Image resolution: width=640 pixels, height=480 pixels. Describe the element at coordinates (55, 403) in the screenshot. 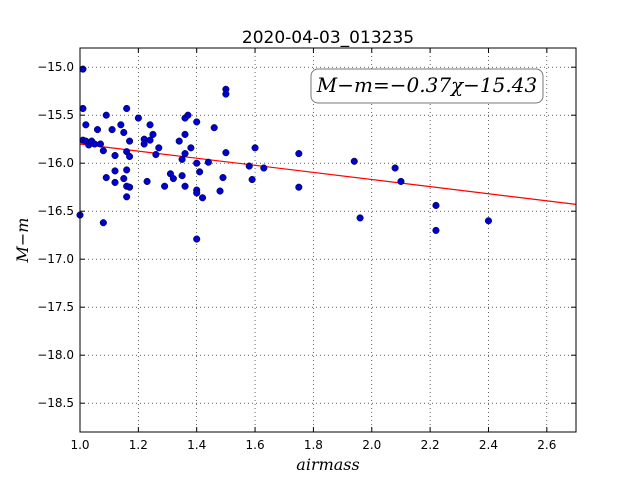

I see `y-tick-label: −18.5` at that location.